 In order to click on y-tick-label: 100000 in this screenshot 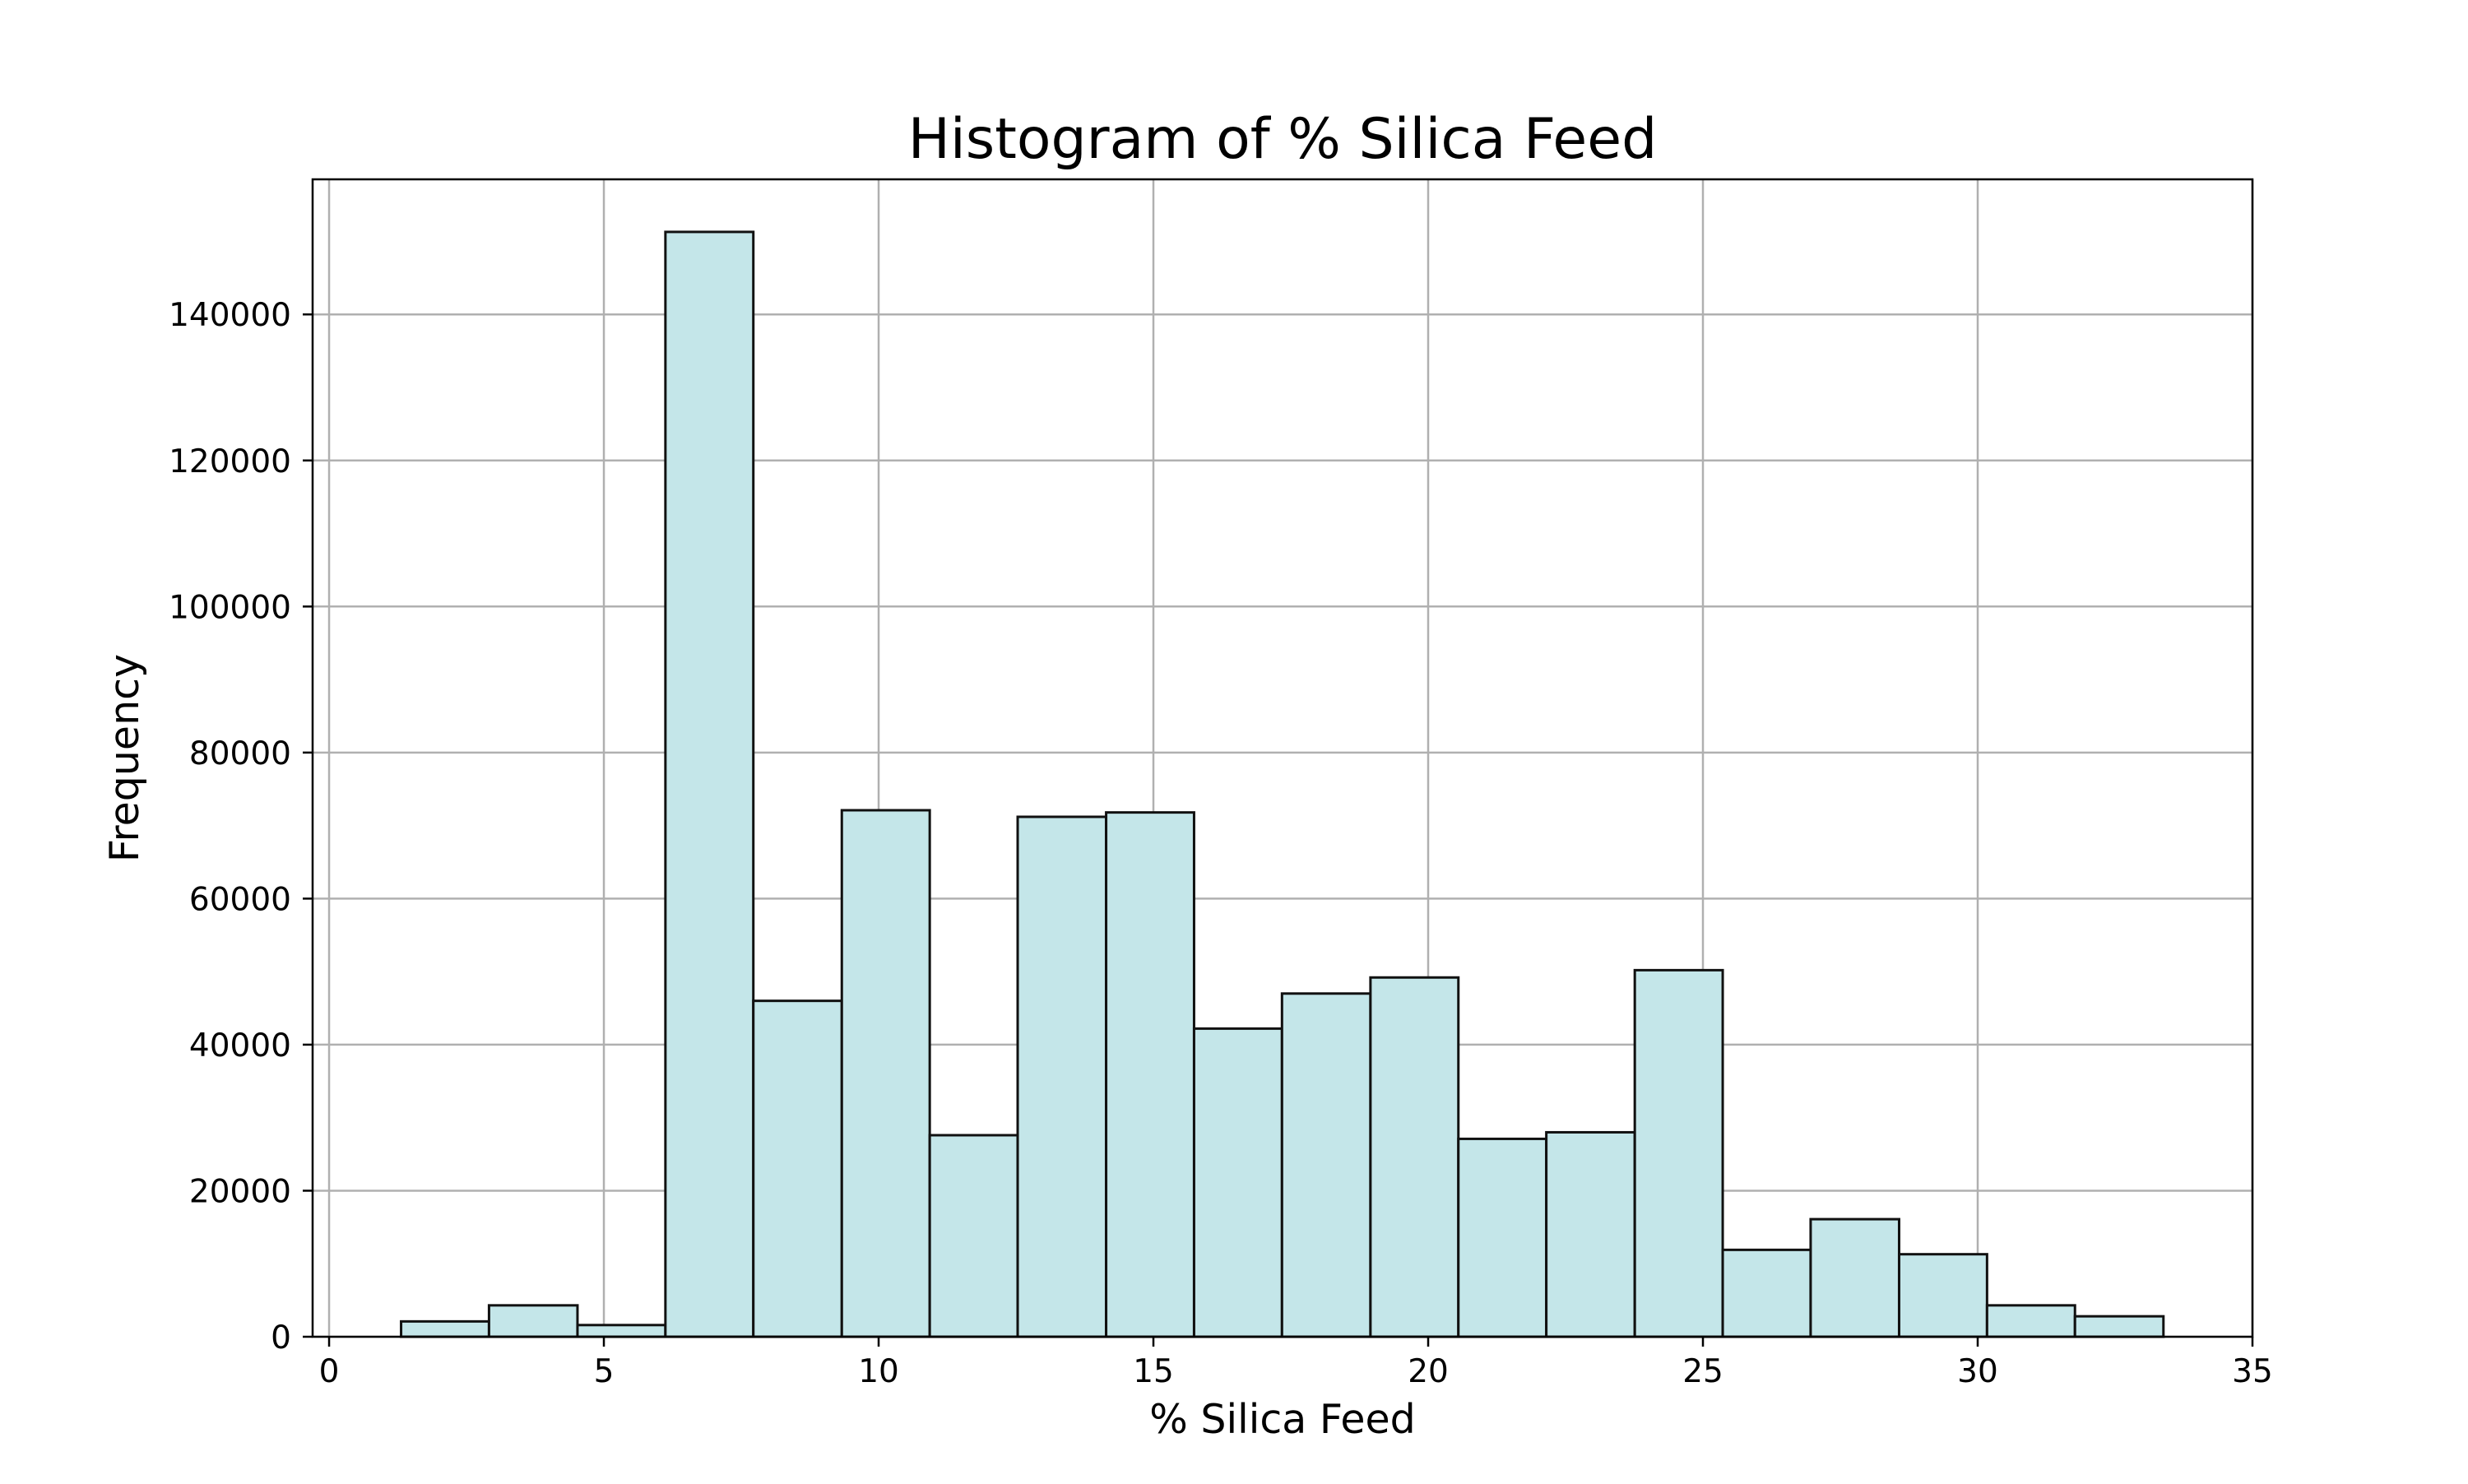, I will do `click(230, 607)`.